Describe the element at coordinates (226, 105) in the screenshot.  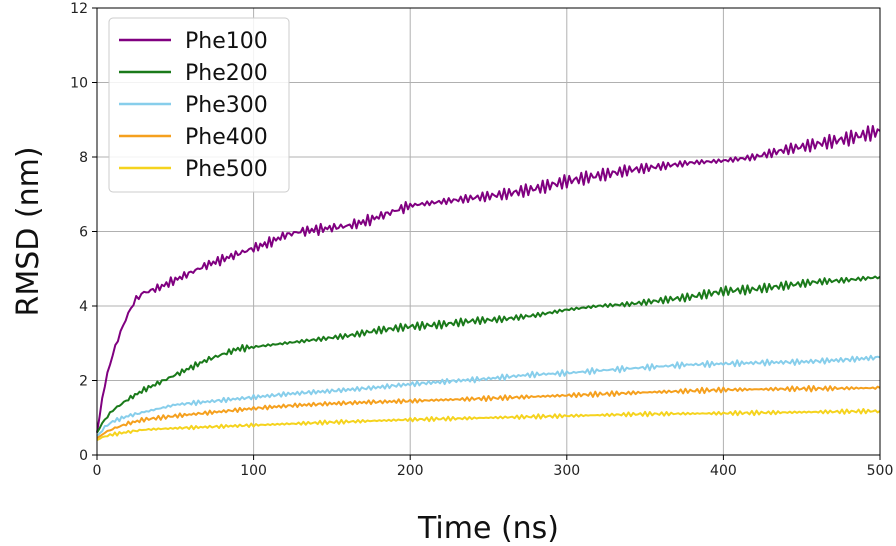
I see `legend-label: Phe300` at that location.